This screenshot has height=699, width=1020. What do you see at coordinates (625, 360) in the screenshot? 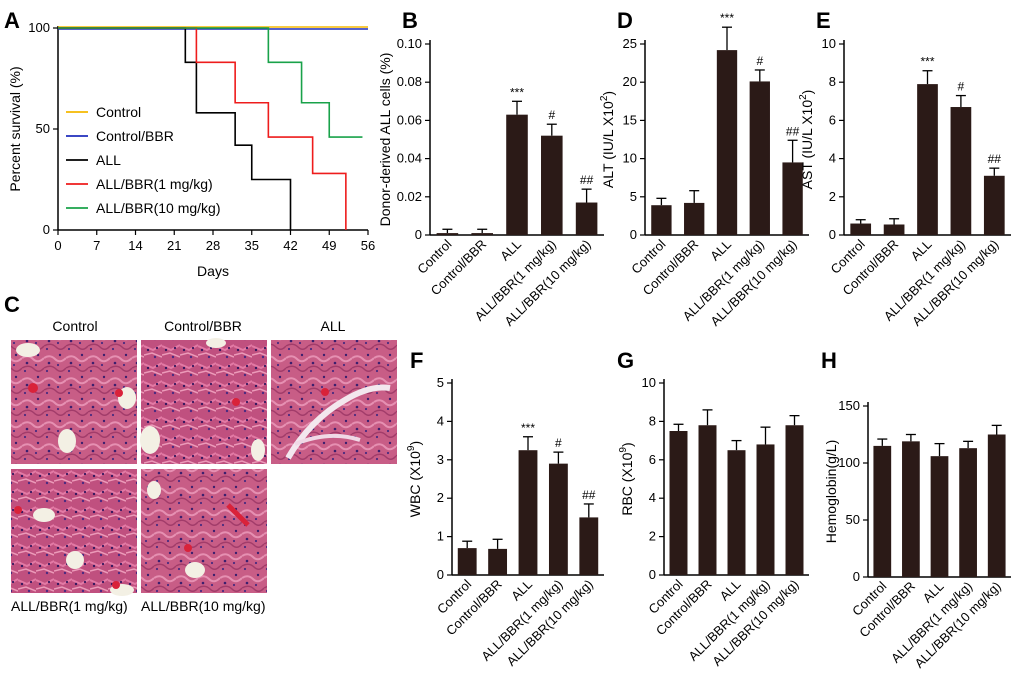
I see `panel-label-g: G` at bounding box center [625, 360].